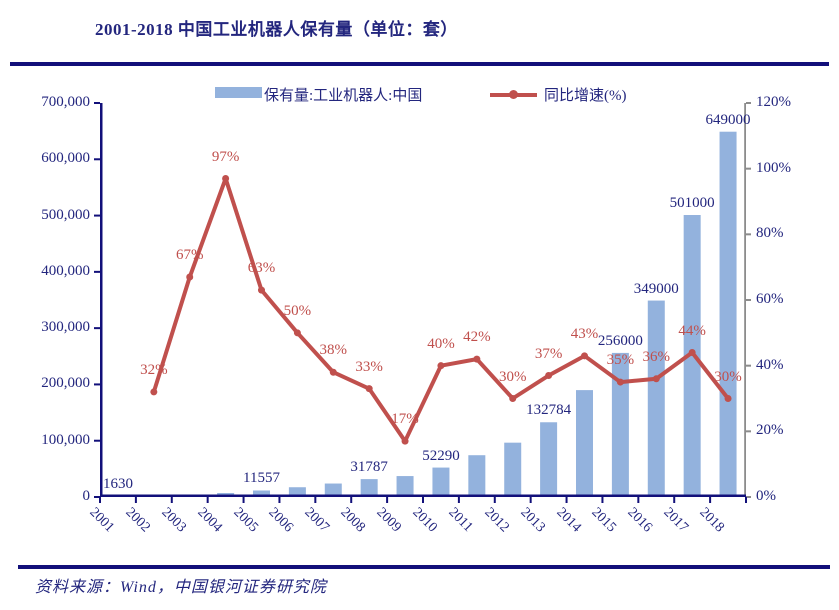  Describe the element at coordinates (101, 300) in the screenshot. I see `left-axis-line` at that location.